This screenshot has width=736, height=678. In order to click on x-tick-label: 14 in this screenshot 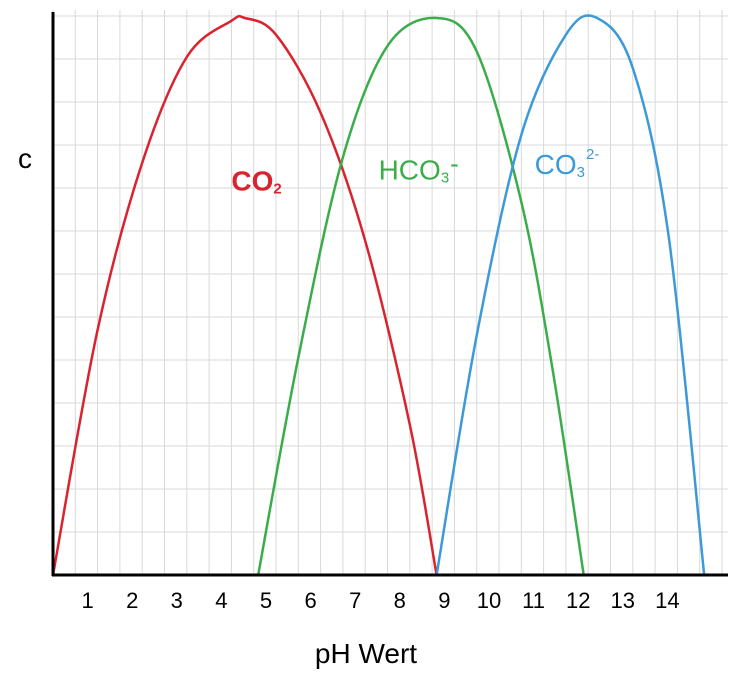, I will do `click(667, 600)`.